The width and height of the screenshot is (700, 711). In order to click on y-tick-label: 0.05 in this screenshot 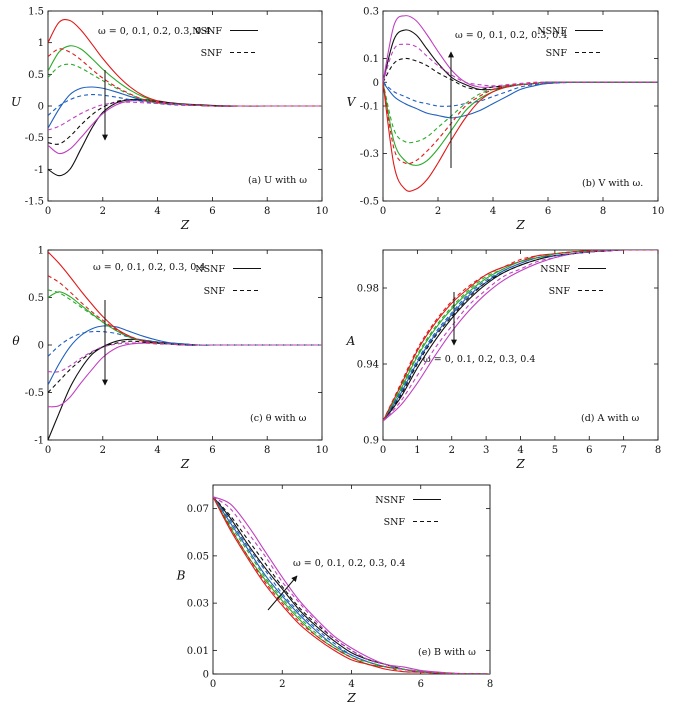, I will do `click(198, 556)`.